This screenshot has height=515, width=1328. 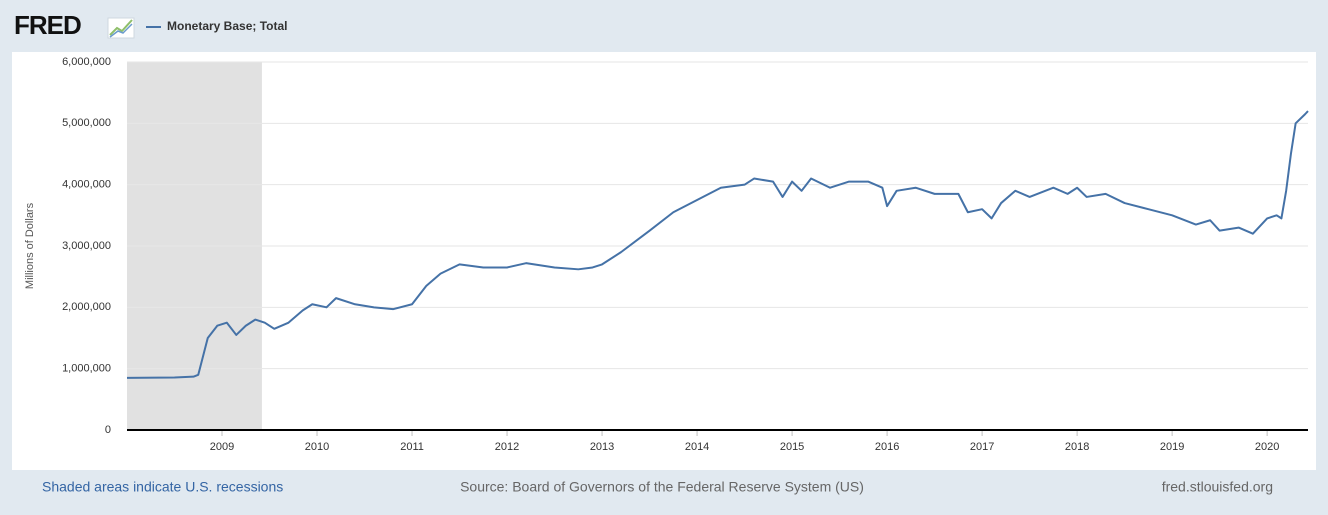 I want to click on x-tick-label: 2013, so click(x=602, y=447).